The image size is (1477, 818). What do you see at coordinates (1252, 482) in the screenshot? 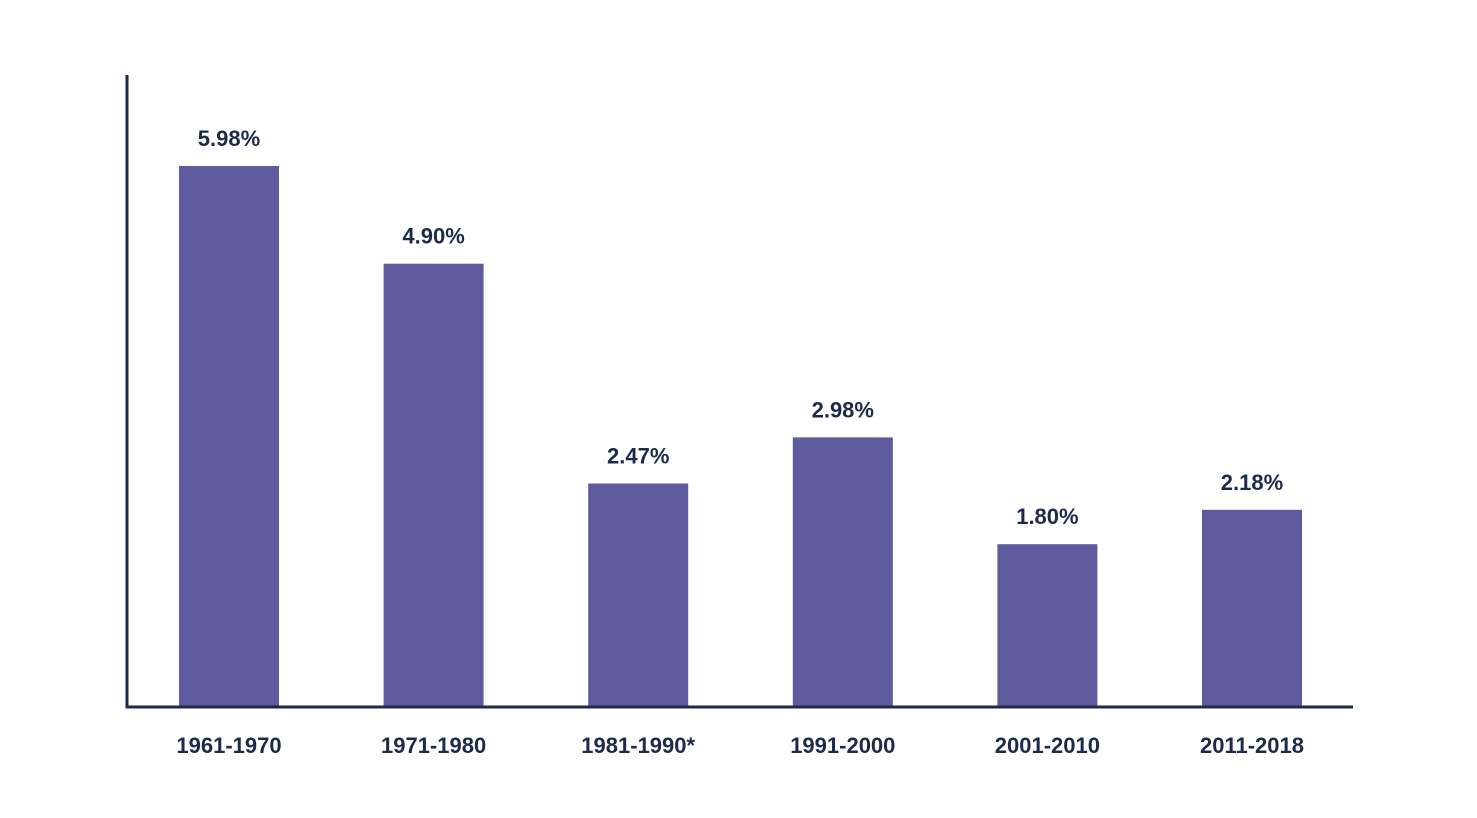
I see `value-label-5: 2.18%` at bounding box center [1252, 482].